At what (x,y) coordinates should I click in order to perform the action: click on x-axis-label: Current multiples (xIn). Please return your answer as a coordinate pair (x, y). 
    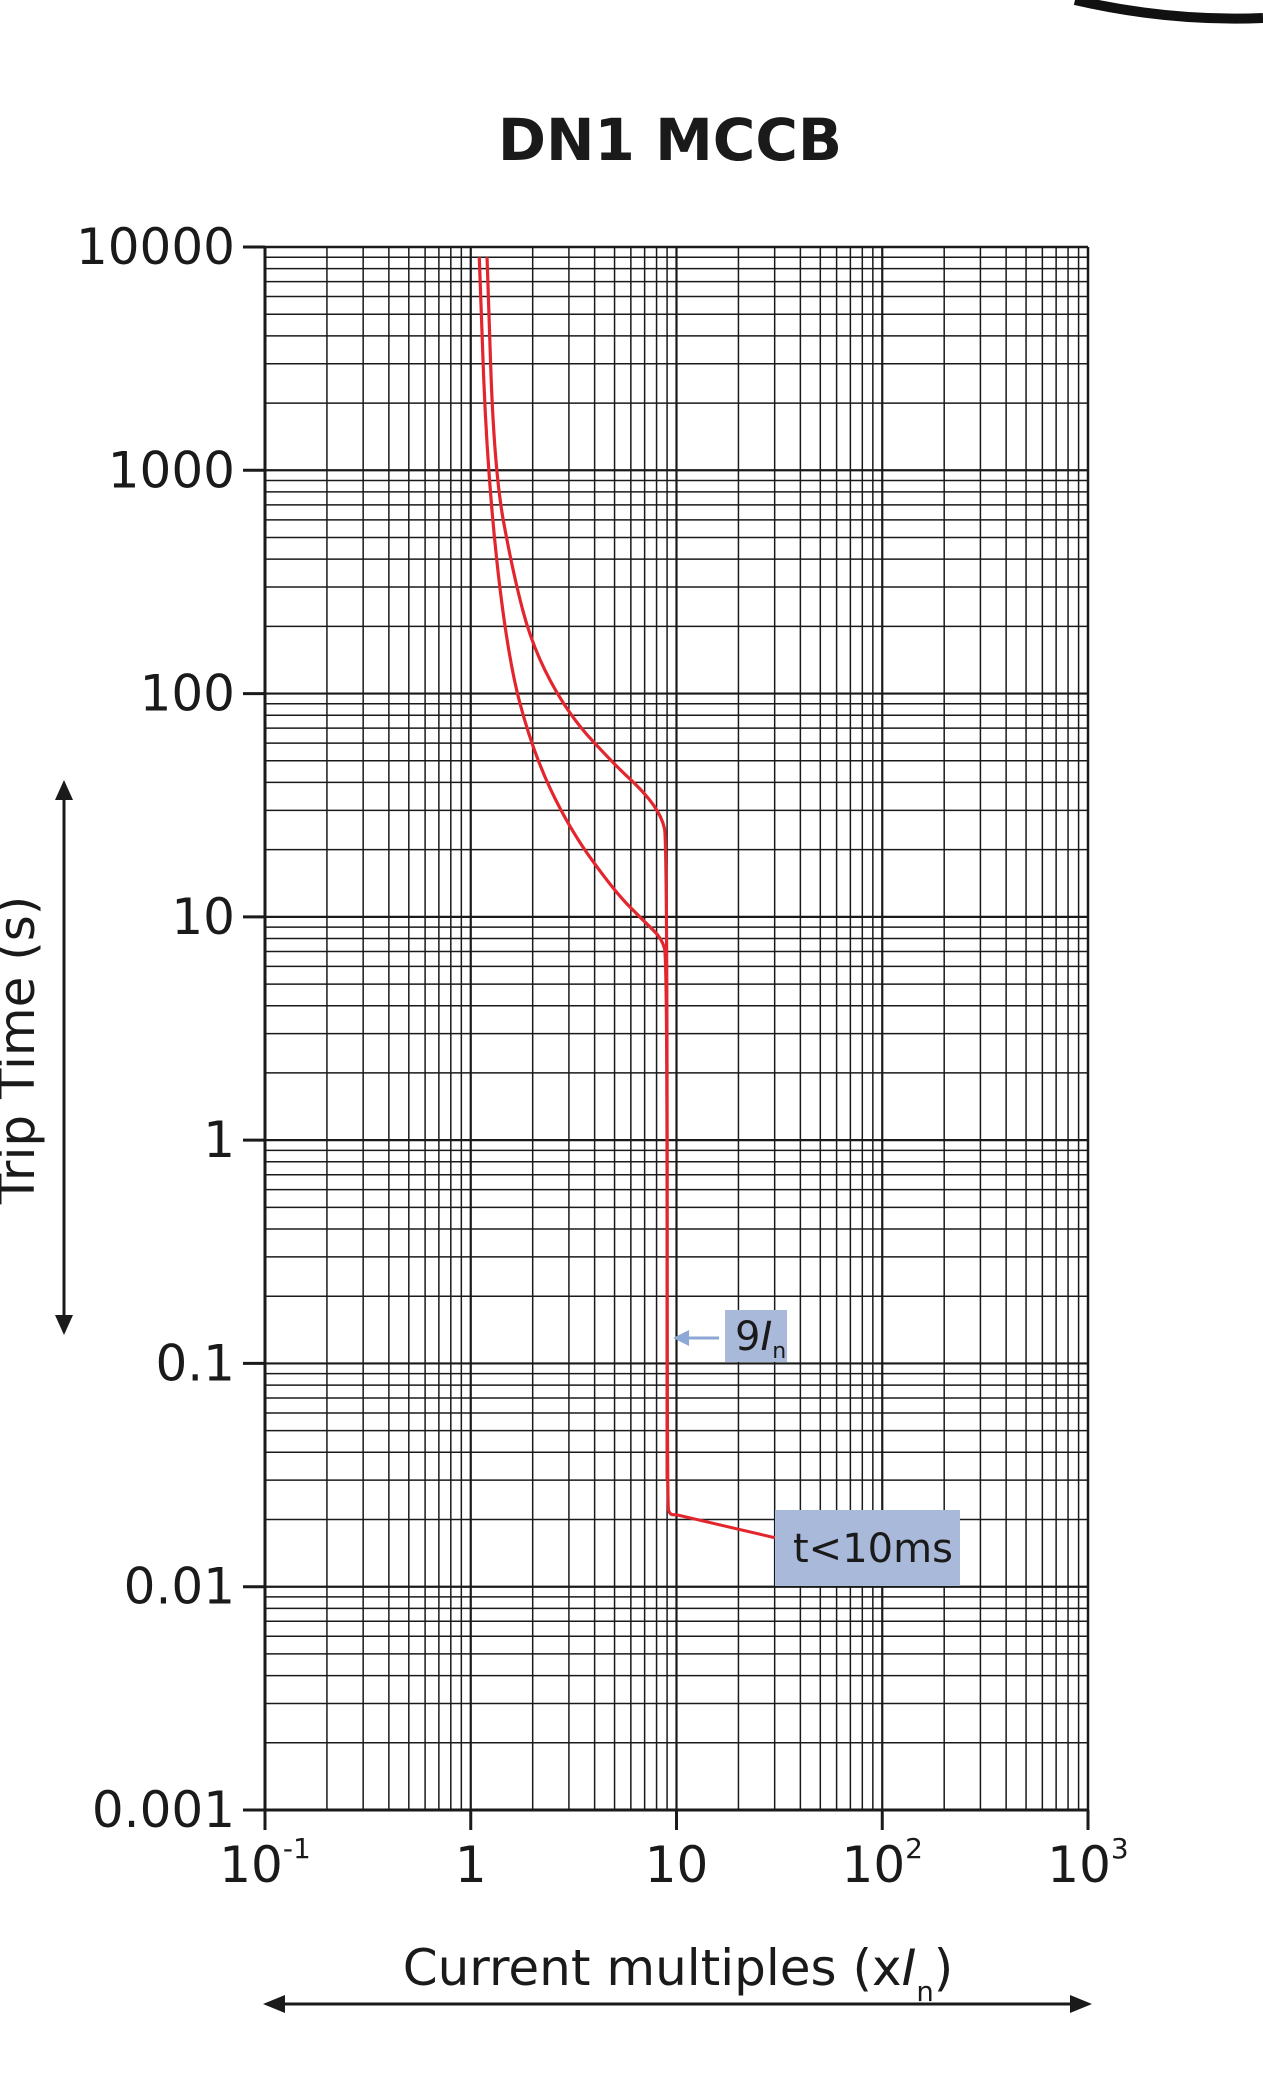
    Looking at the image, I should click on (678, 1973).